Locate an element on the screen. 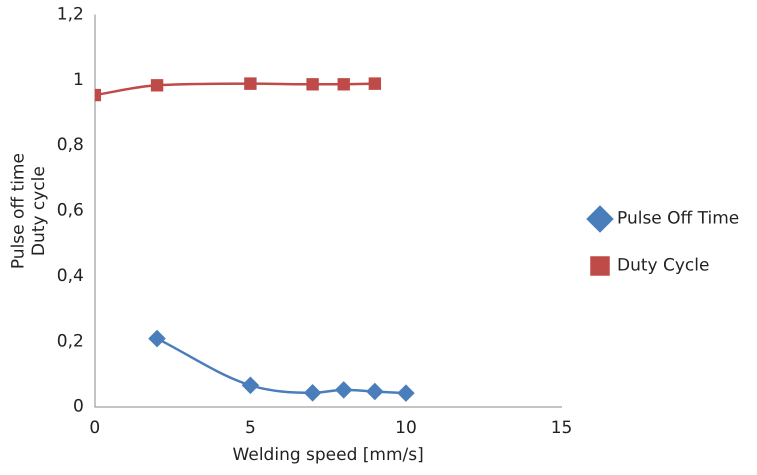  y-axis-title: Pulse off time Duty cycle is located at coordinates (29, 211).